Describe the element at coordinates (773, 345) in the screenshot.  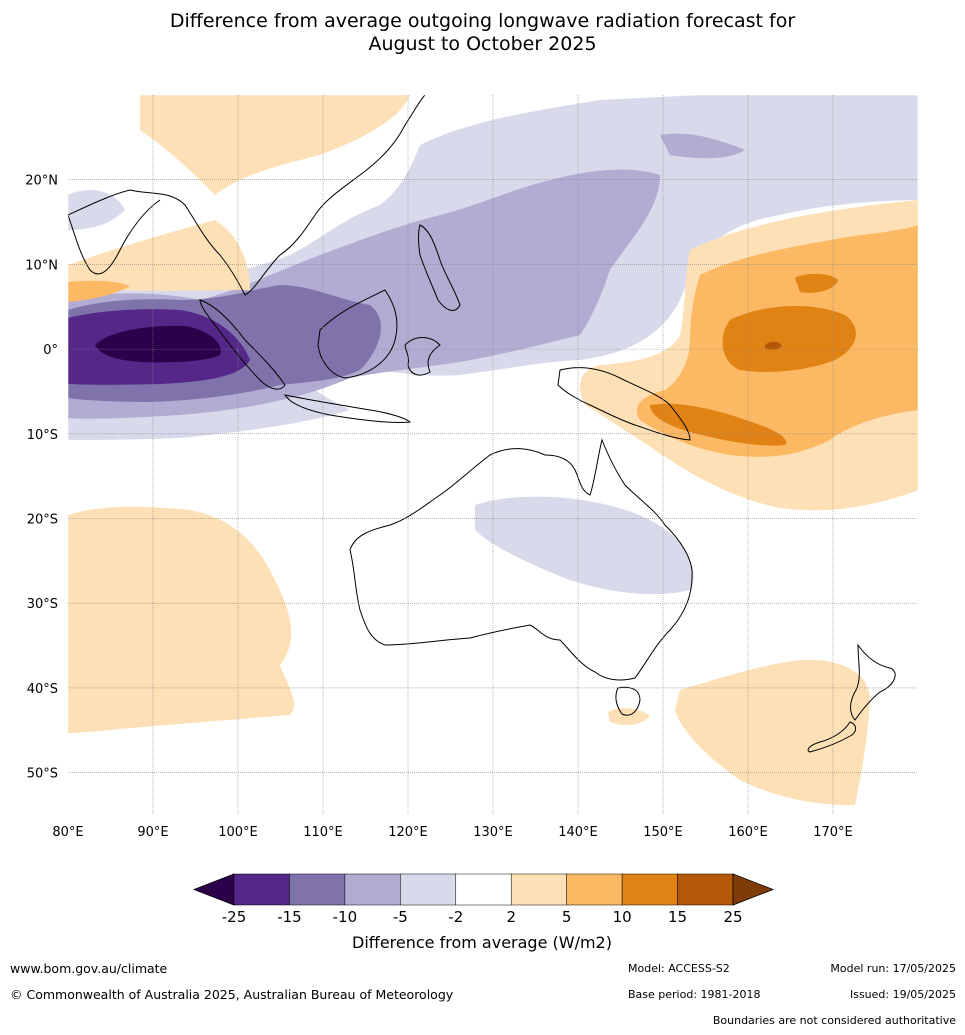
I see `anomaly-darkest-orange` at that location.